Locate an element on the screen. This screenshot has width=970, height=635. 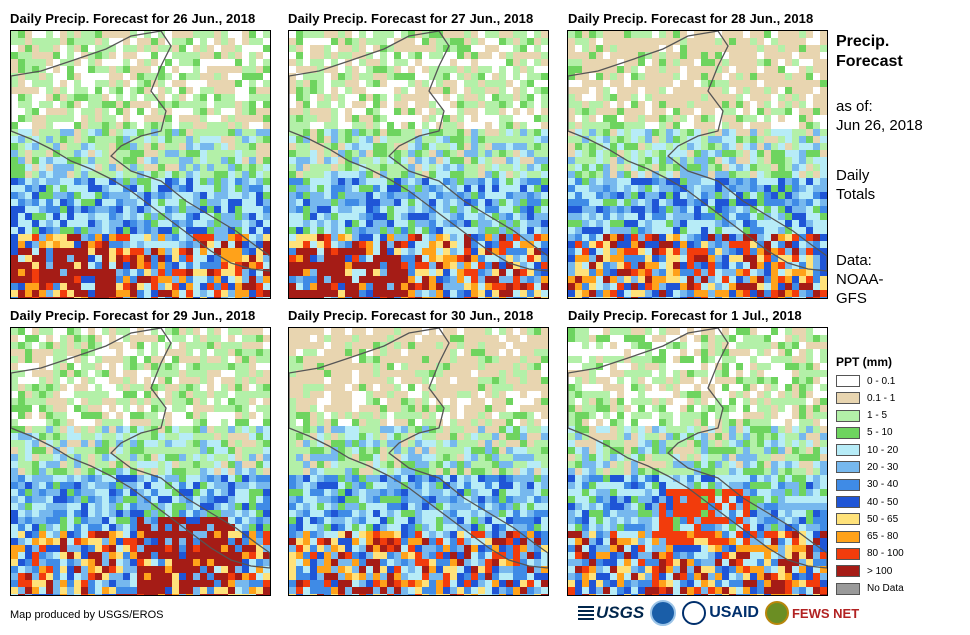
legend-label: 0.1 - 1 is located at coordinates (881, 398).